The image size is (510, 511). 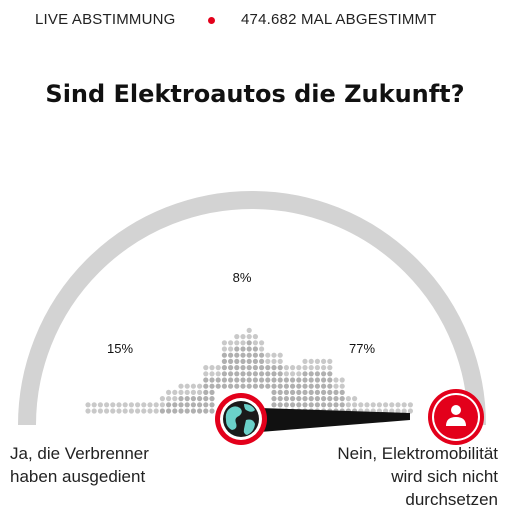 What do you see at coordinates (110, 465) in the screenshot?
I see `option-label-yes: Ja, die Verbrenner haben ausgedient` at bounding box center [110, 465].